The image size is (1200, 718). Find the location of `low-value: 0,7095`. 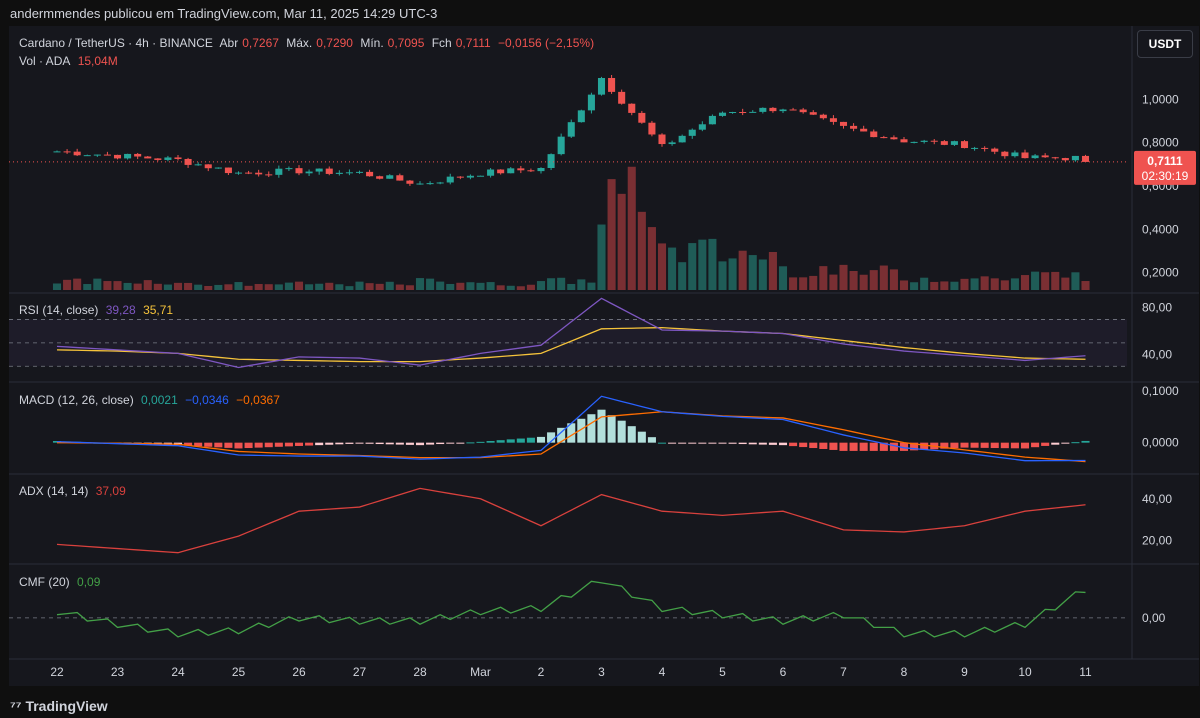

low-value: 0,7095 is located at coordinates (406, 43).